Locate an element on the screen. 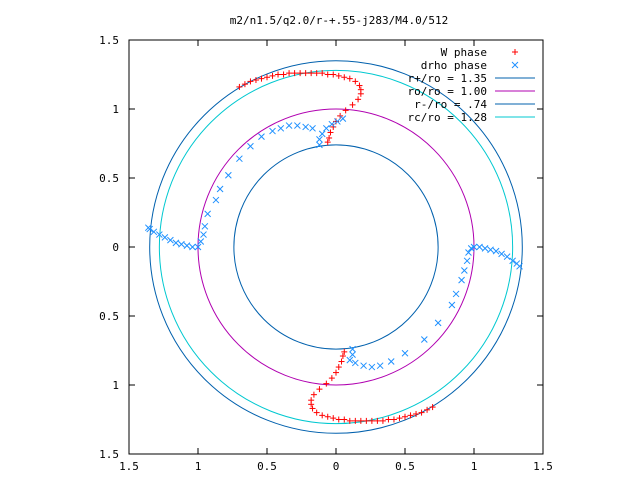 The height and width of the screenshot is (480, 640). chart-title: m2/n1.5/q2.0/r-+.55-j283/M4.0/512 is located at coordinates (339, 20).